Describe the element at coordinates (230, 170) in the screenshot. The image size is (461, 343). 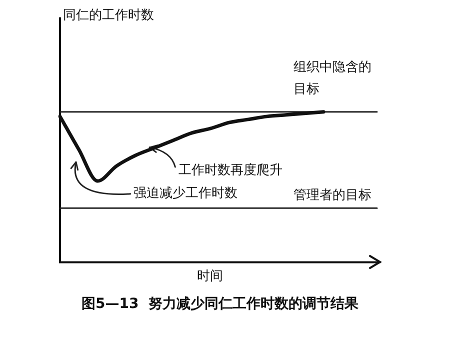
I see `annotation: 工作时数再度爬升` at that location.